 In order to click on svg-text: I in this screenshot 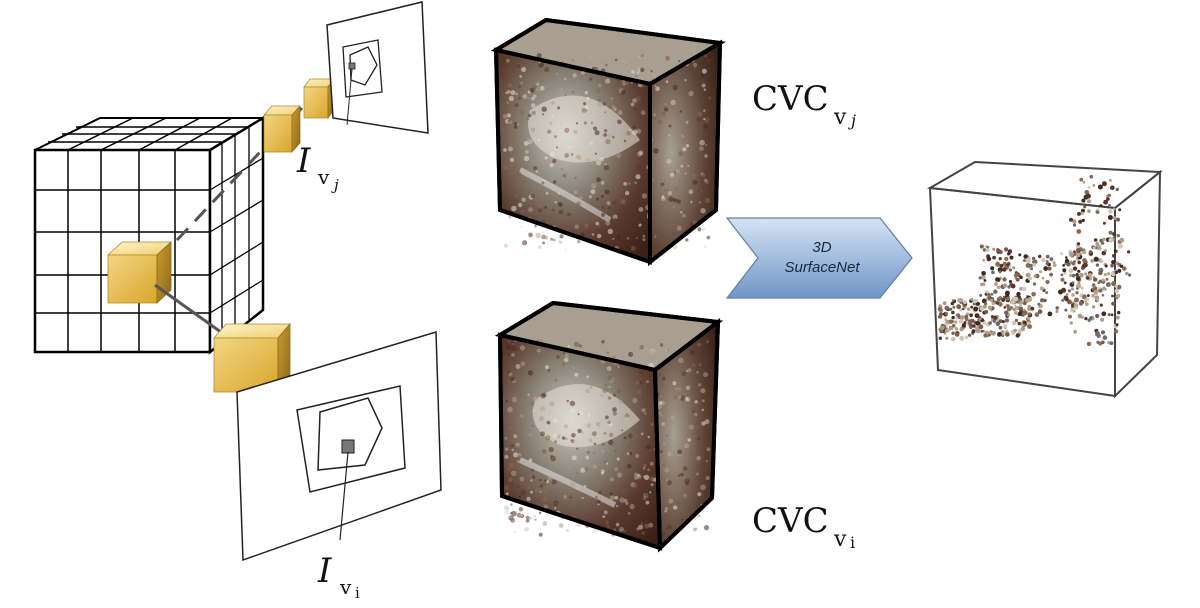, I will do `click(303, 161)`.